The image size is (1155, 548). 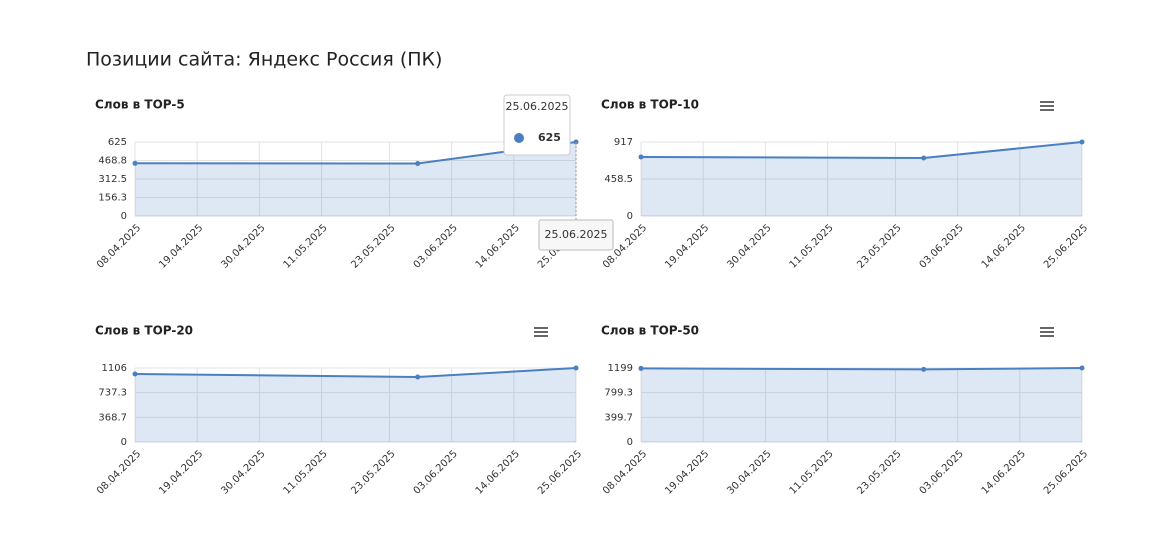 I want to click on y-tick-label: 917, so click(x=623, y=142).